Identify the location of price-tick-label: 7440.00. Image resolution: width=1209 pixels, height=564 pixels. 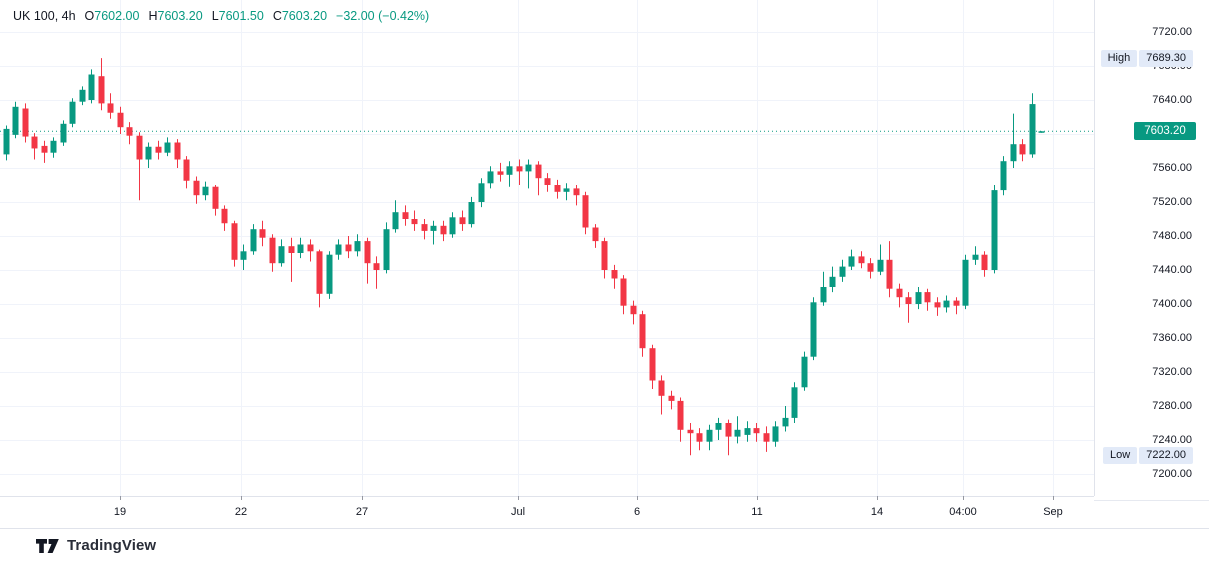
(1172, 270).